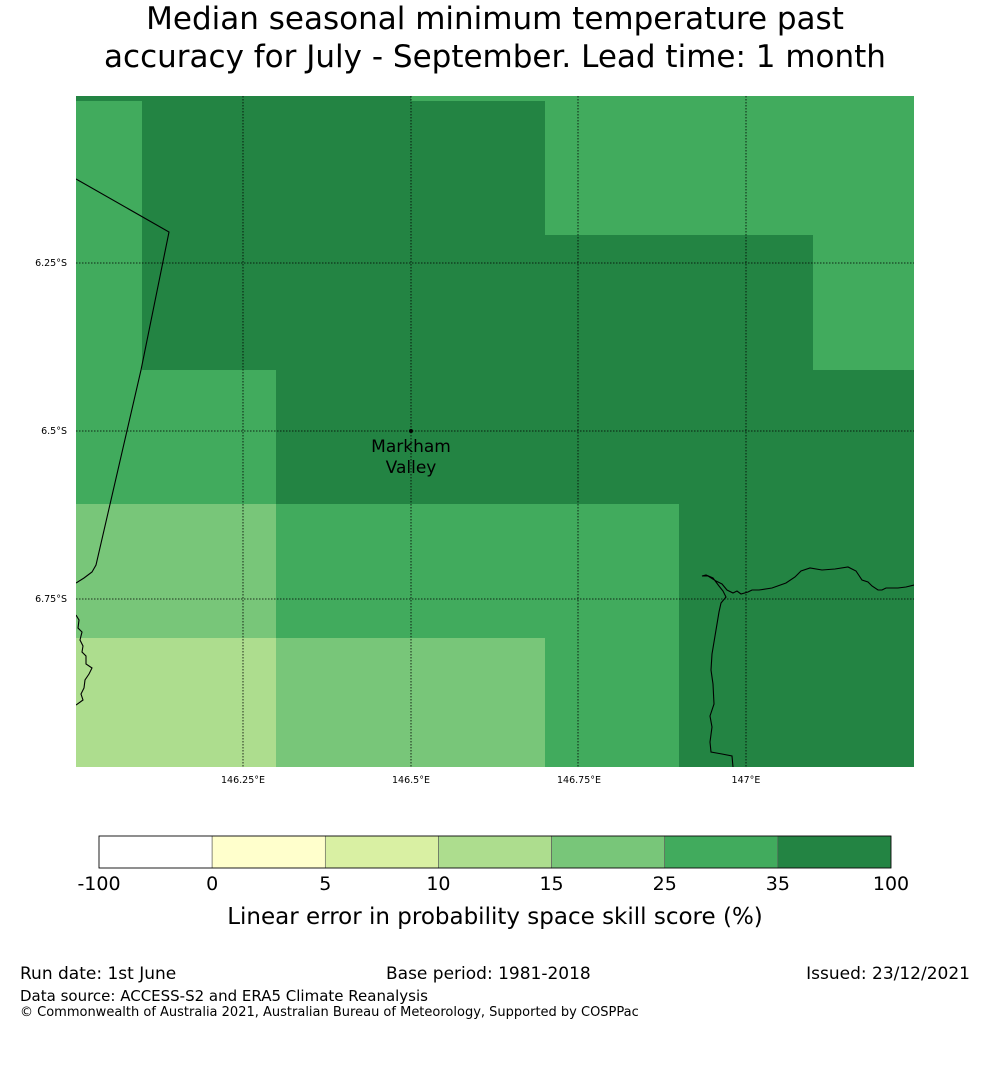 The image size is (990, 1065). Describe the element at coordinates (778, 884) in the screenshot. I see `colorbar-tick-label: 35` at that location.